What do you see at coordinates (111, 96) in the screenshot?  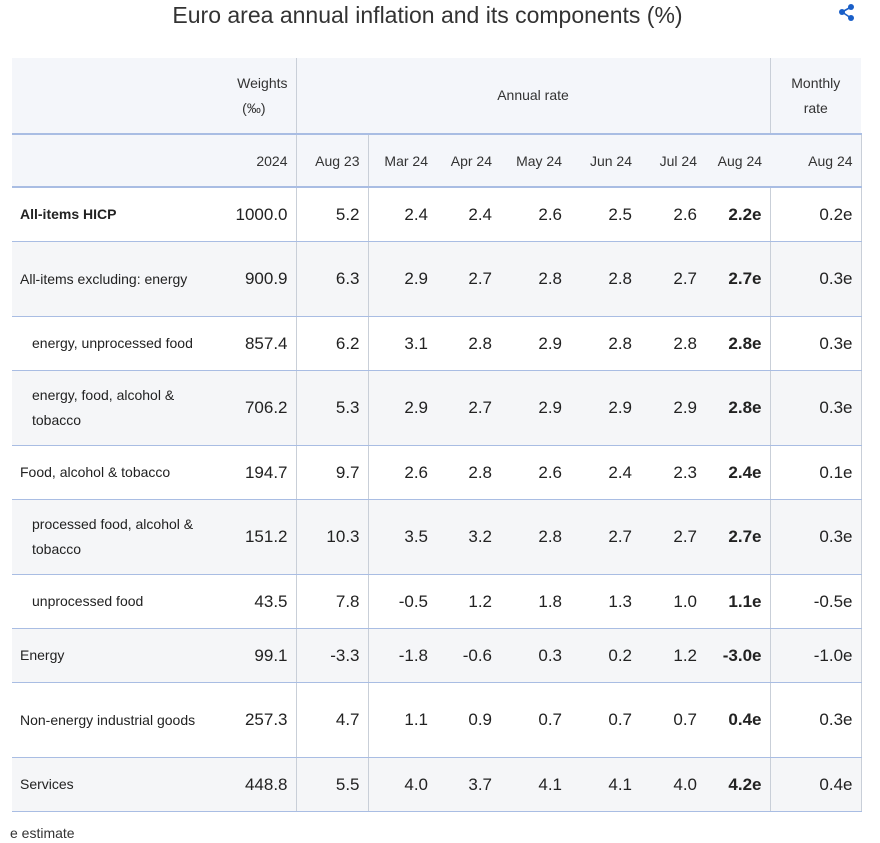 I see `empty-header` at bounding box center [111, 96].